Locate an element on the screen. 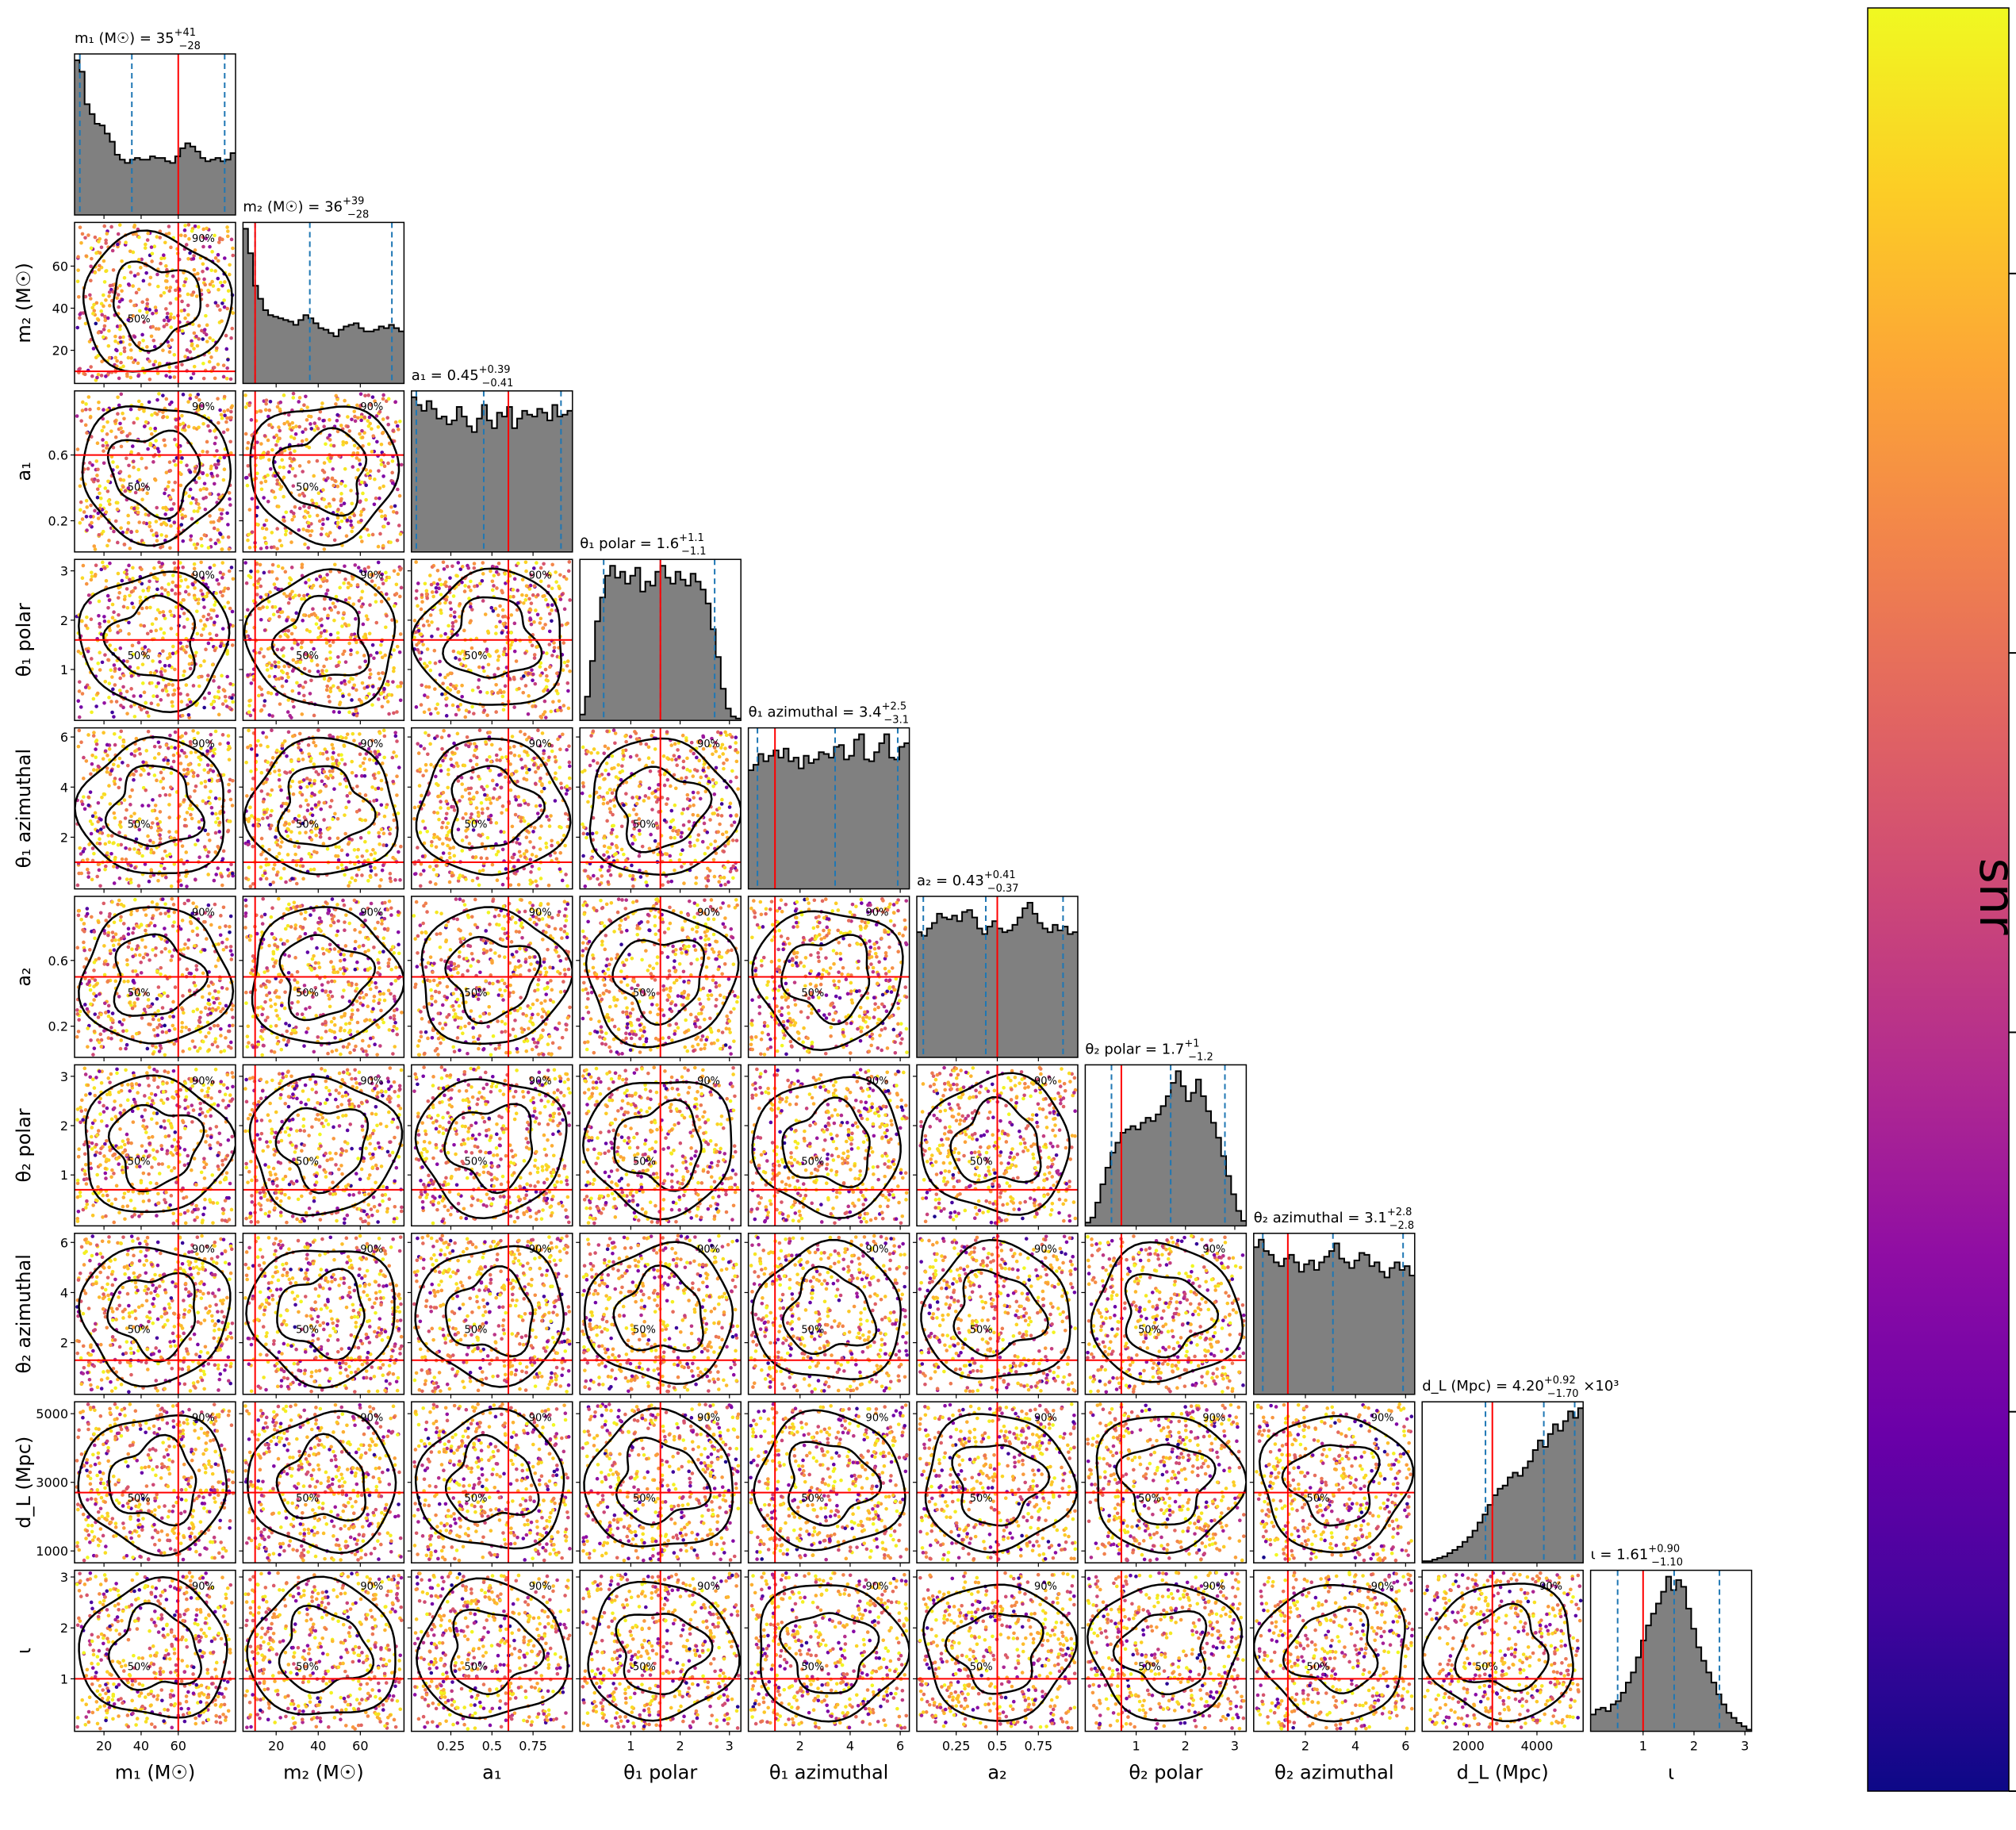 The height and width of the screenshot is (1830, 2016). panel-frame is located at coordinates (155, 471).